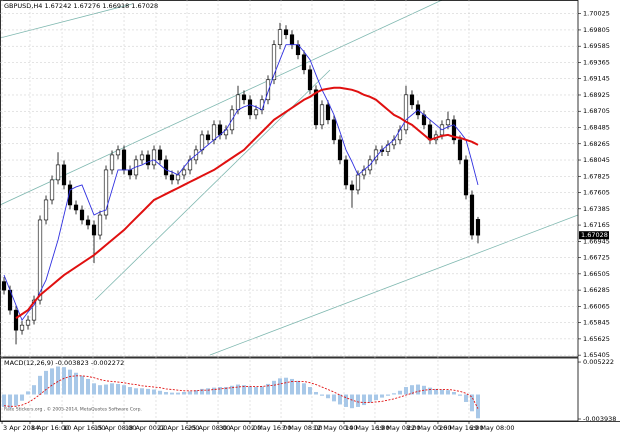 Image resolution: width=620 pixels, height=436 pixels. Describe the element at coordinates (429, 428) in the screenshot. I see `x-tick-label: 22 May 00:00` at that location.